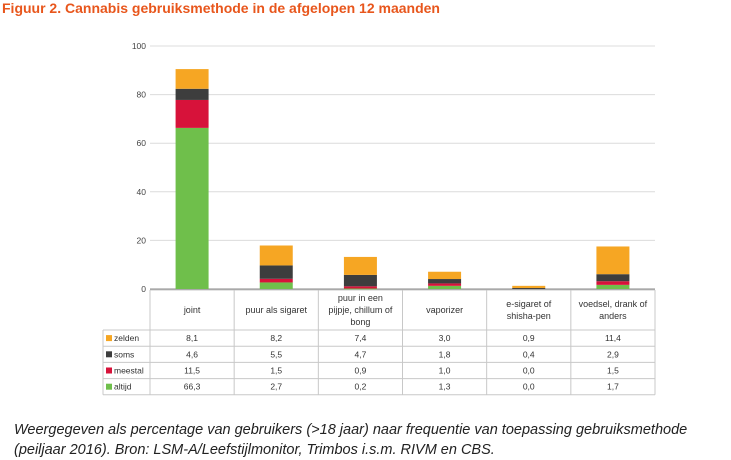 This screenshot has width=731, height=460. I want to click on category-label: e-sigaret of, so click(529, 304).